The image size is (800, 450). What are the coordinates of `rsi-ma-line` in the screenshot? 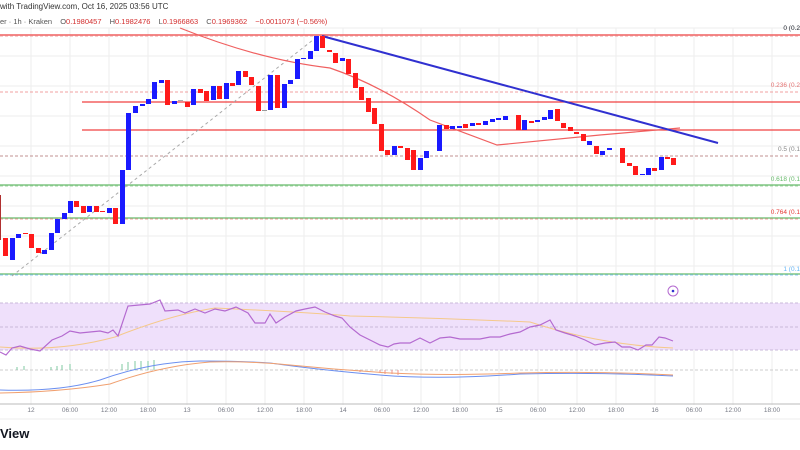 It's located at (337, 328).